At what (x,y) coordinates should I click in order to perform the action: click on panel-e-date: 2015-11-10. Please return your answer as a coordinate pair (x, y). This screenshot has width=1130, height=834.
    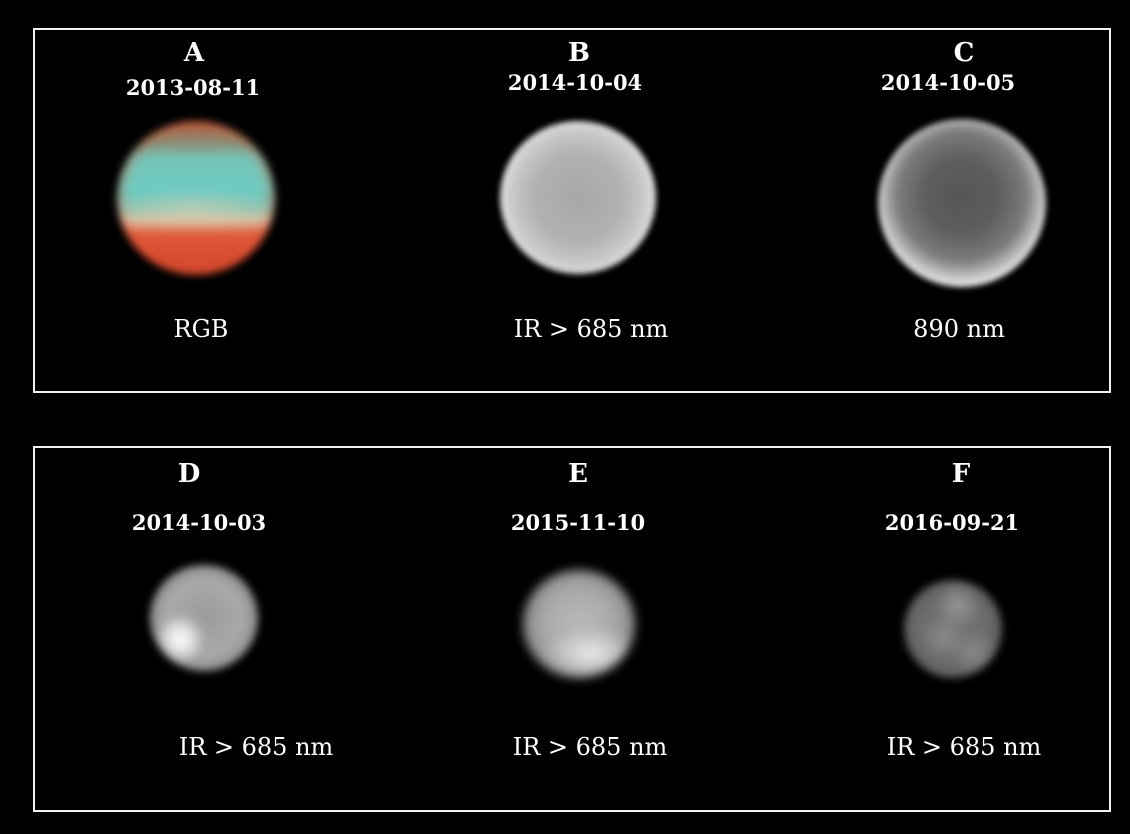
    Looking at the image, I should click on (578, 522).